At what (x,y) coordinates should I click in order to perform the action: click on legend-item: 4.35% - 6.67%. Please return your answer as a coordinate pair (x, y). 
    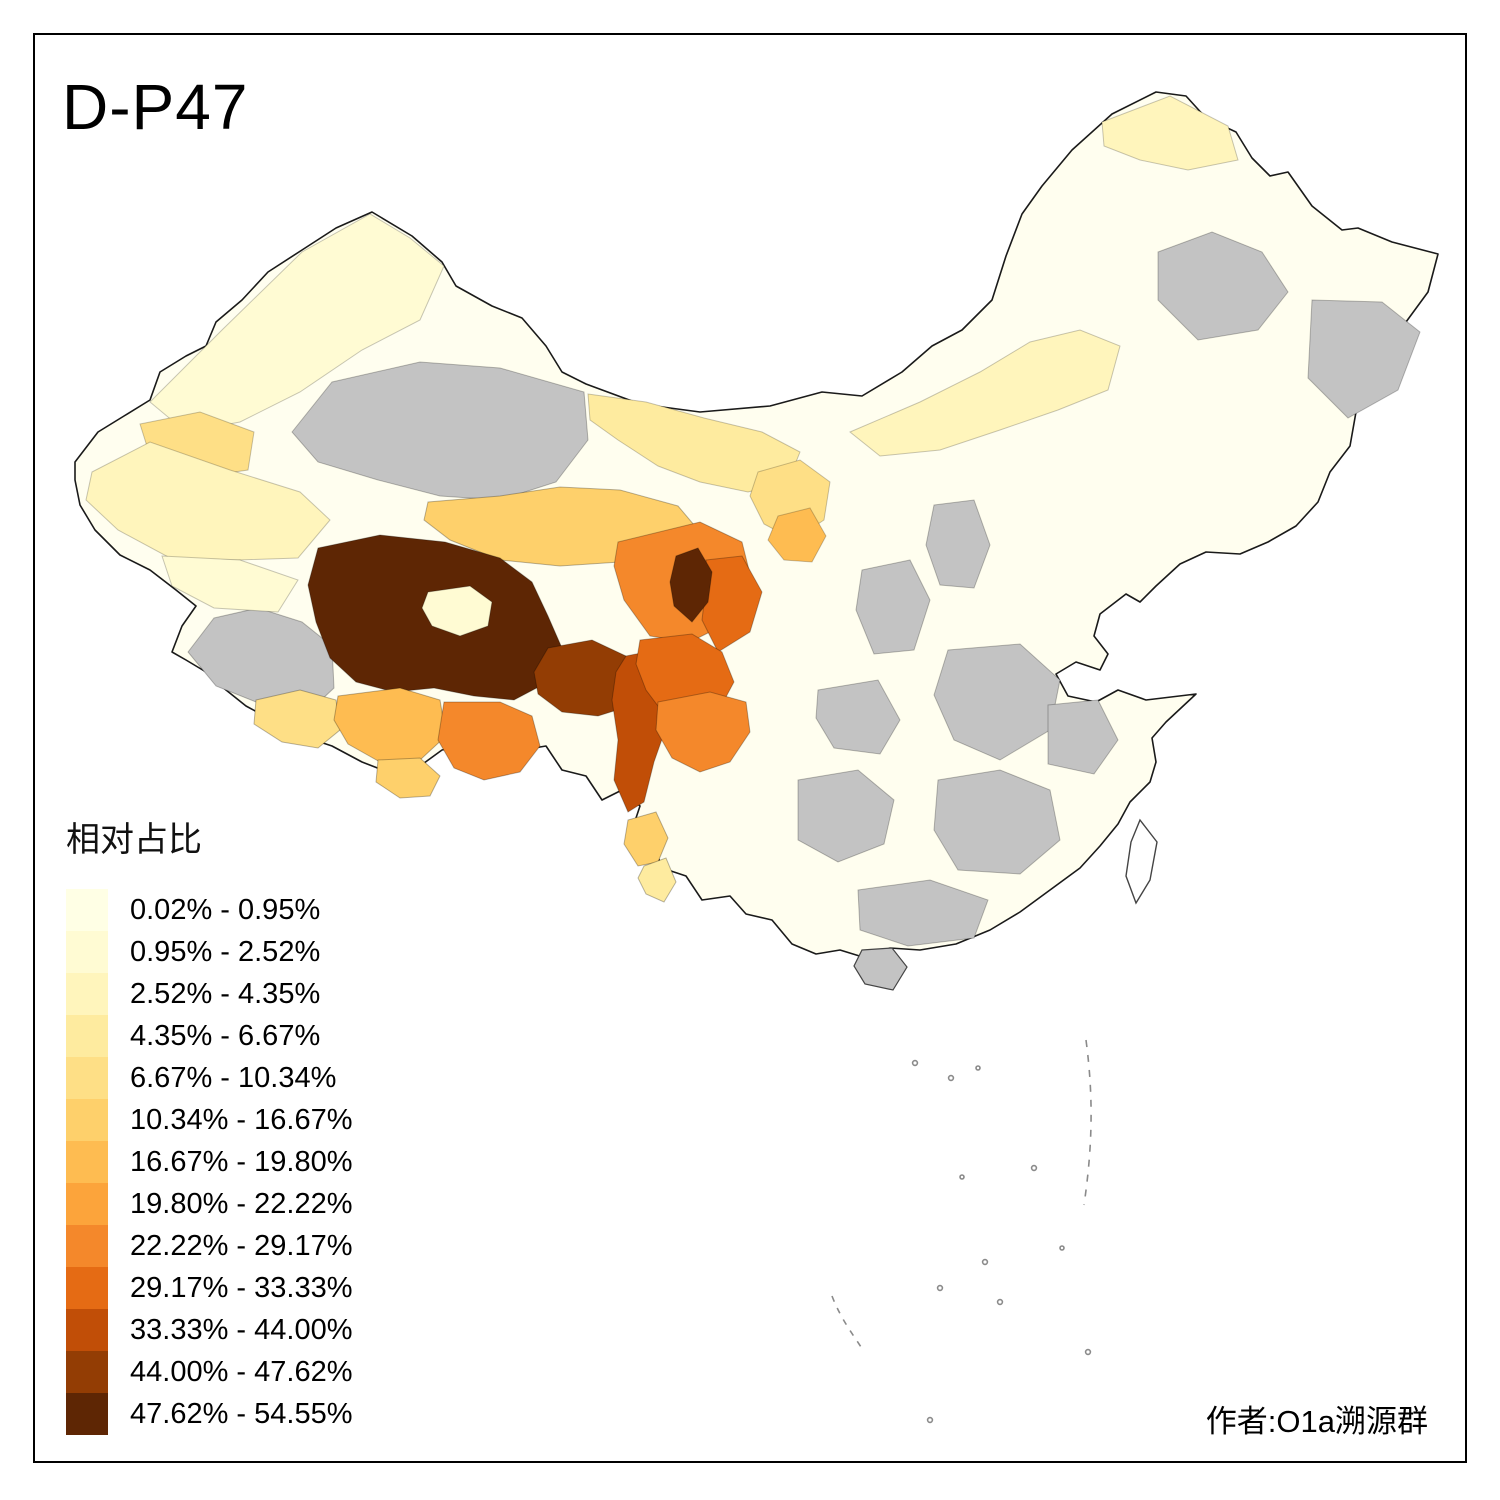
    Looking at the image, I should click on (209, 1036).